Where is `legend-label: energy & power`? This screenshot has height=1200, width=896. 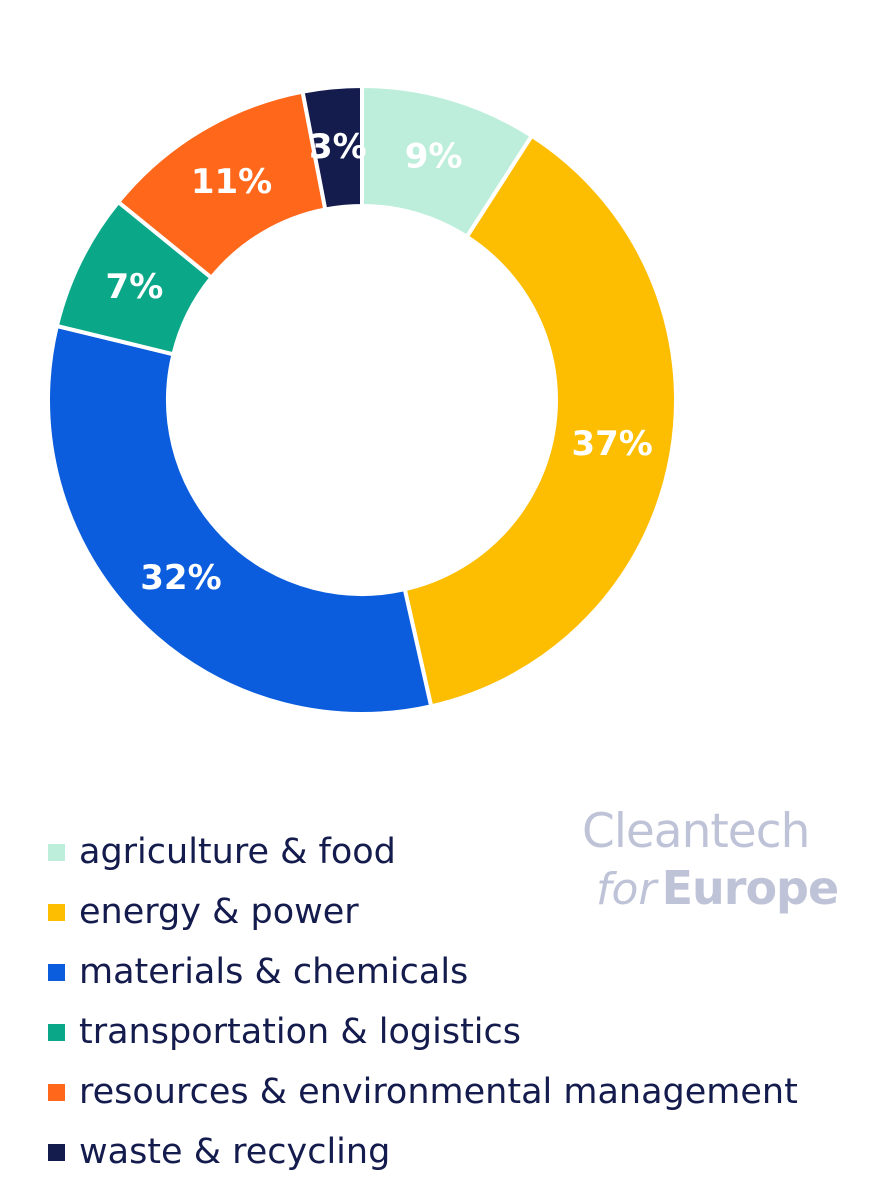 legend-label: energy & power is located at coordinates (219, 912).